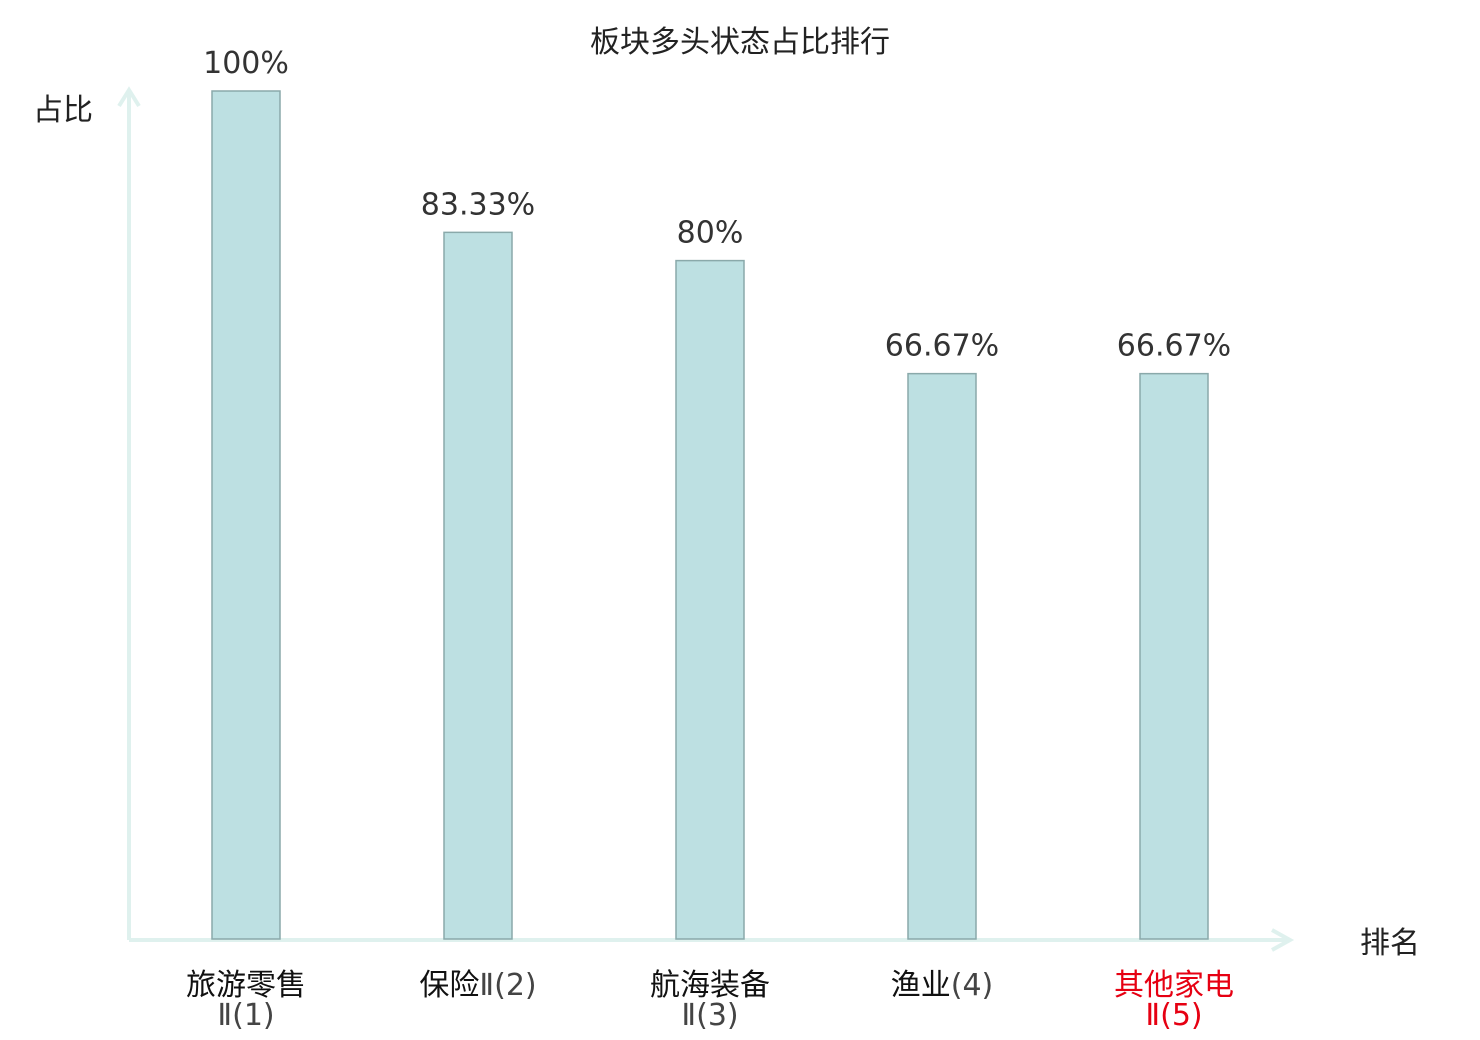 The width and height of the screenshot is (1480, 1040). I want to click on category-rank: Ⅱ(2), so click(507, 985).